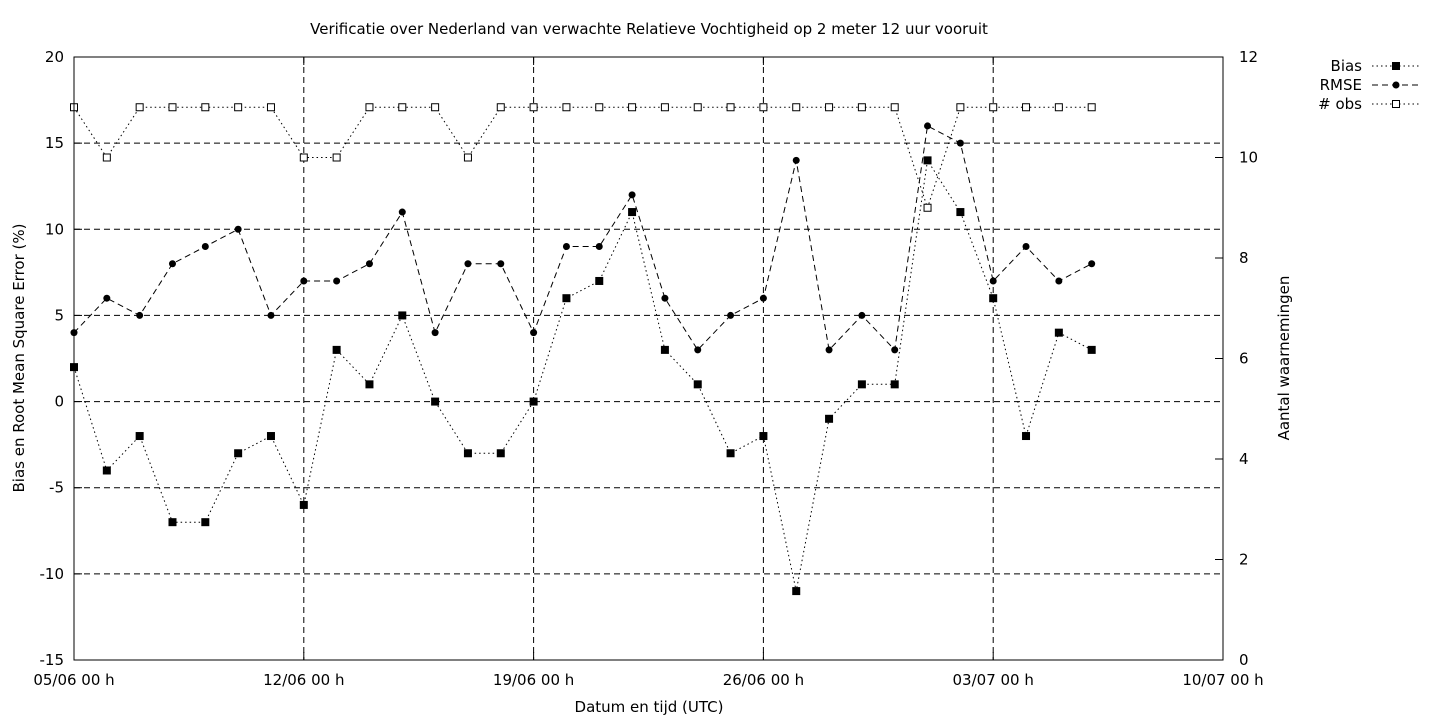  What do you see at coordinates (52, 574) in the screenshot?
I see `y-tick-label: -10` at bounding box center [52, 574].